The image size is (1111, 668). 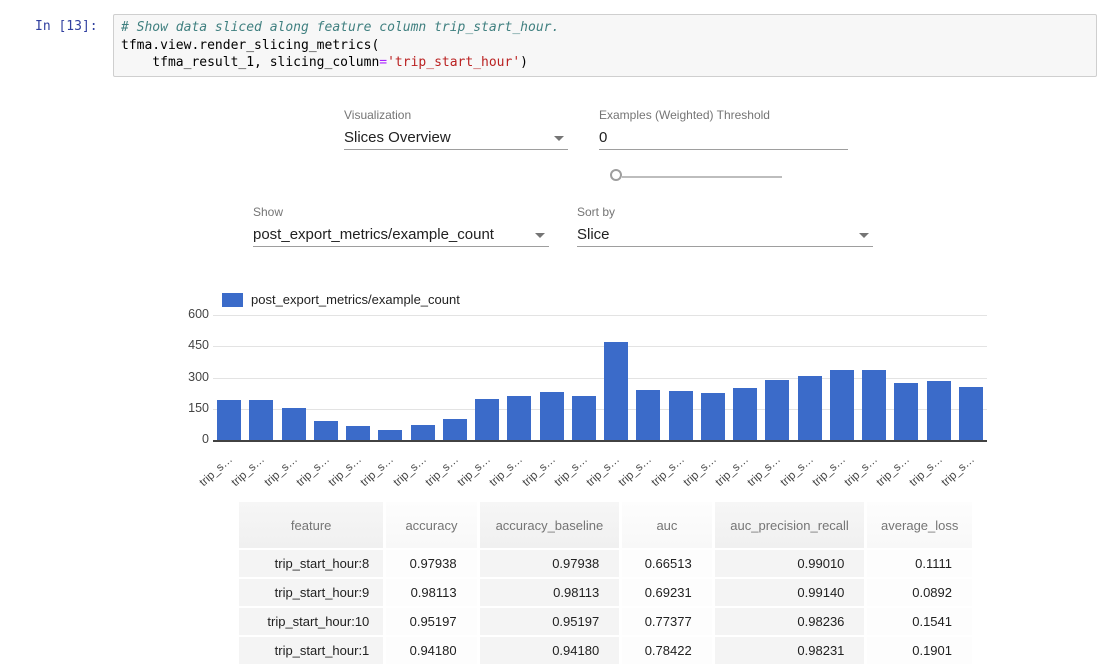 I want to click on metric-cell: 0.99140, so click(x=789, y=592).